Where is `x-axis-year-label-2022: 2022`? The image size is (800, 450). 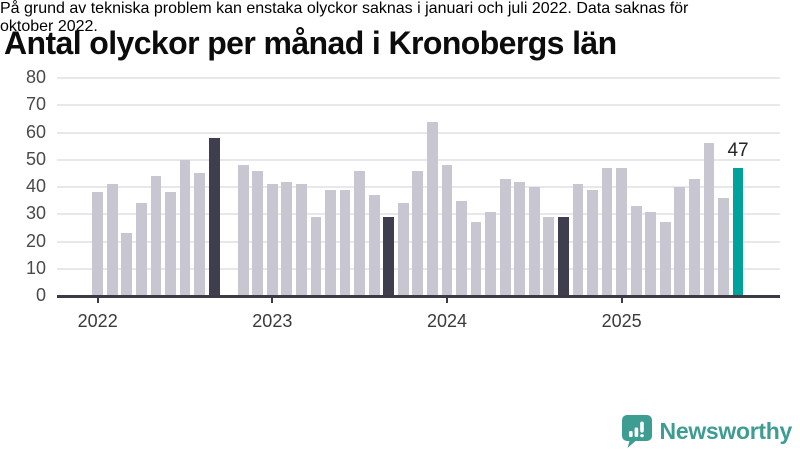 x-axis-year-label-2022: 2022 is located at coordinates (97, 321).